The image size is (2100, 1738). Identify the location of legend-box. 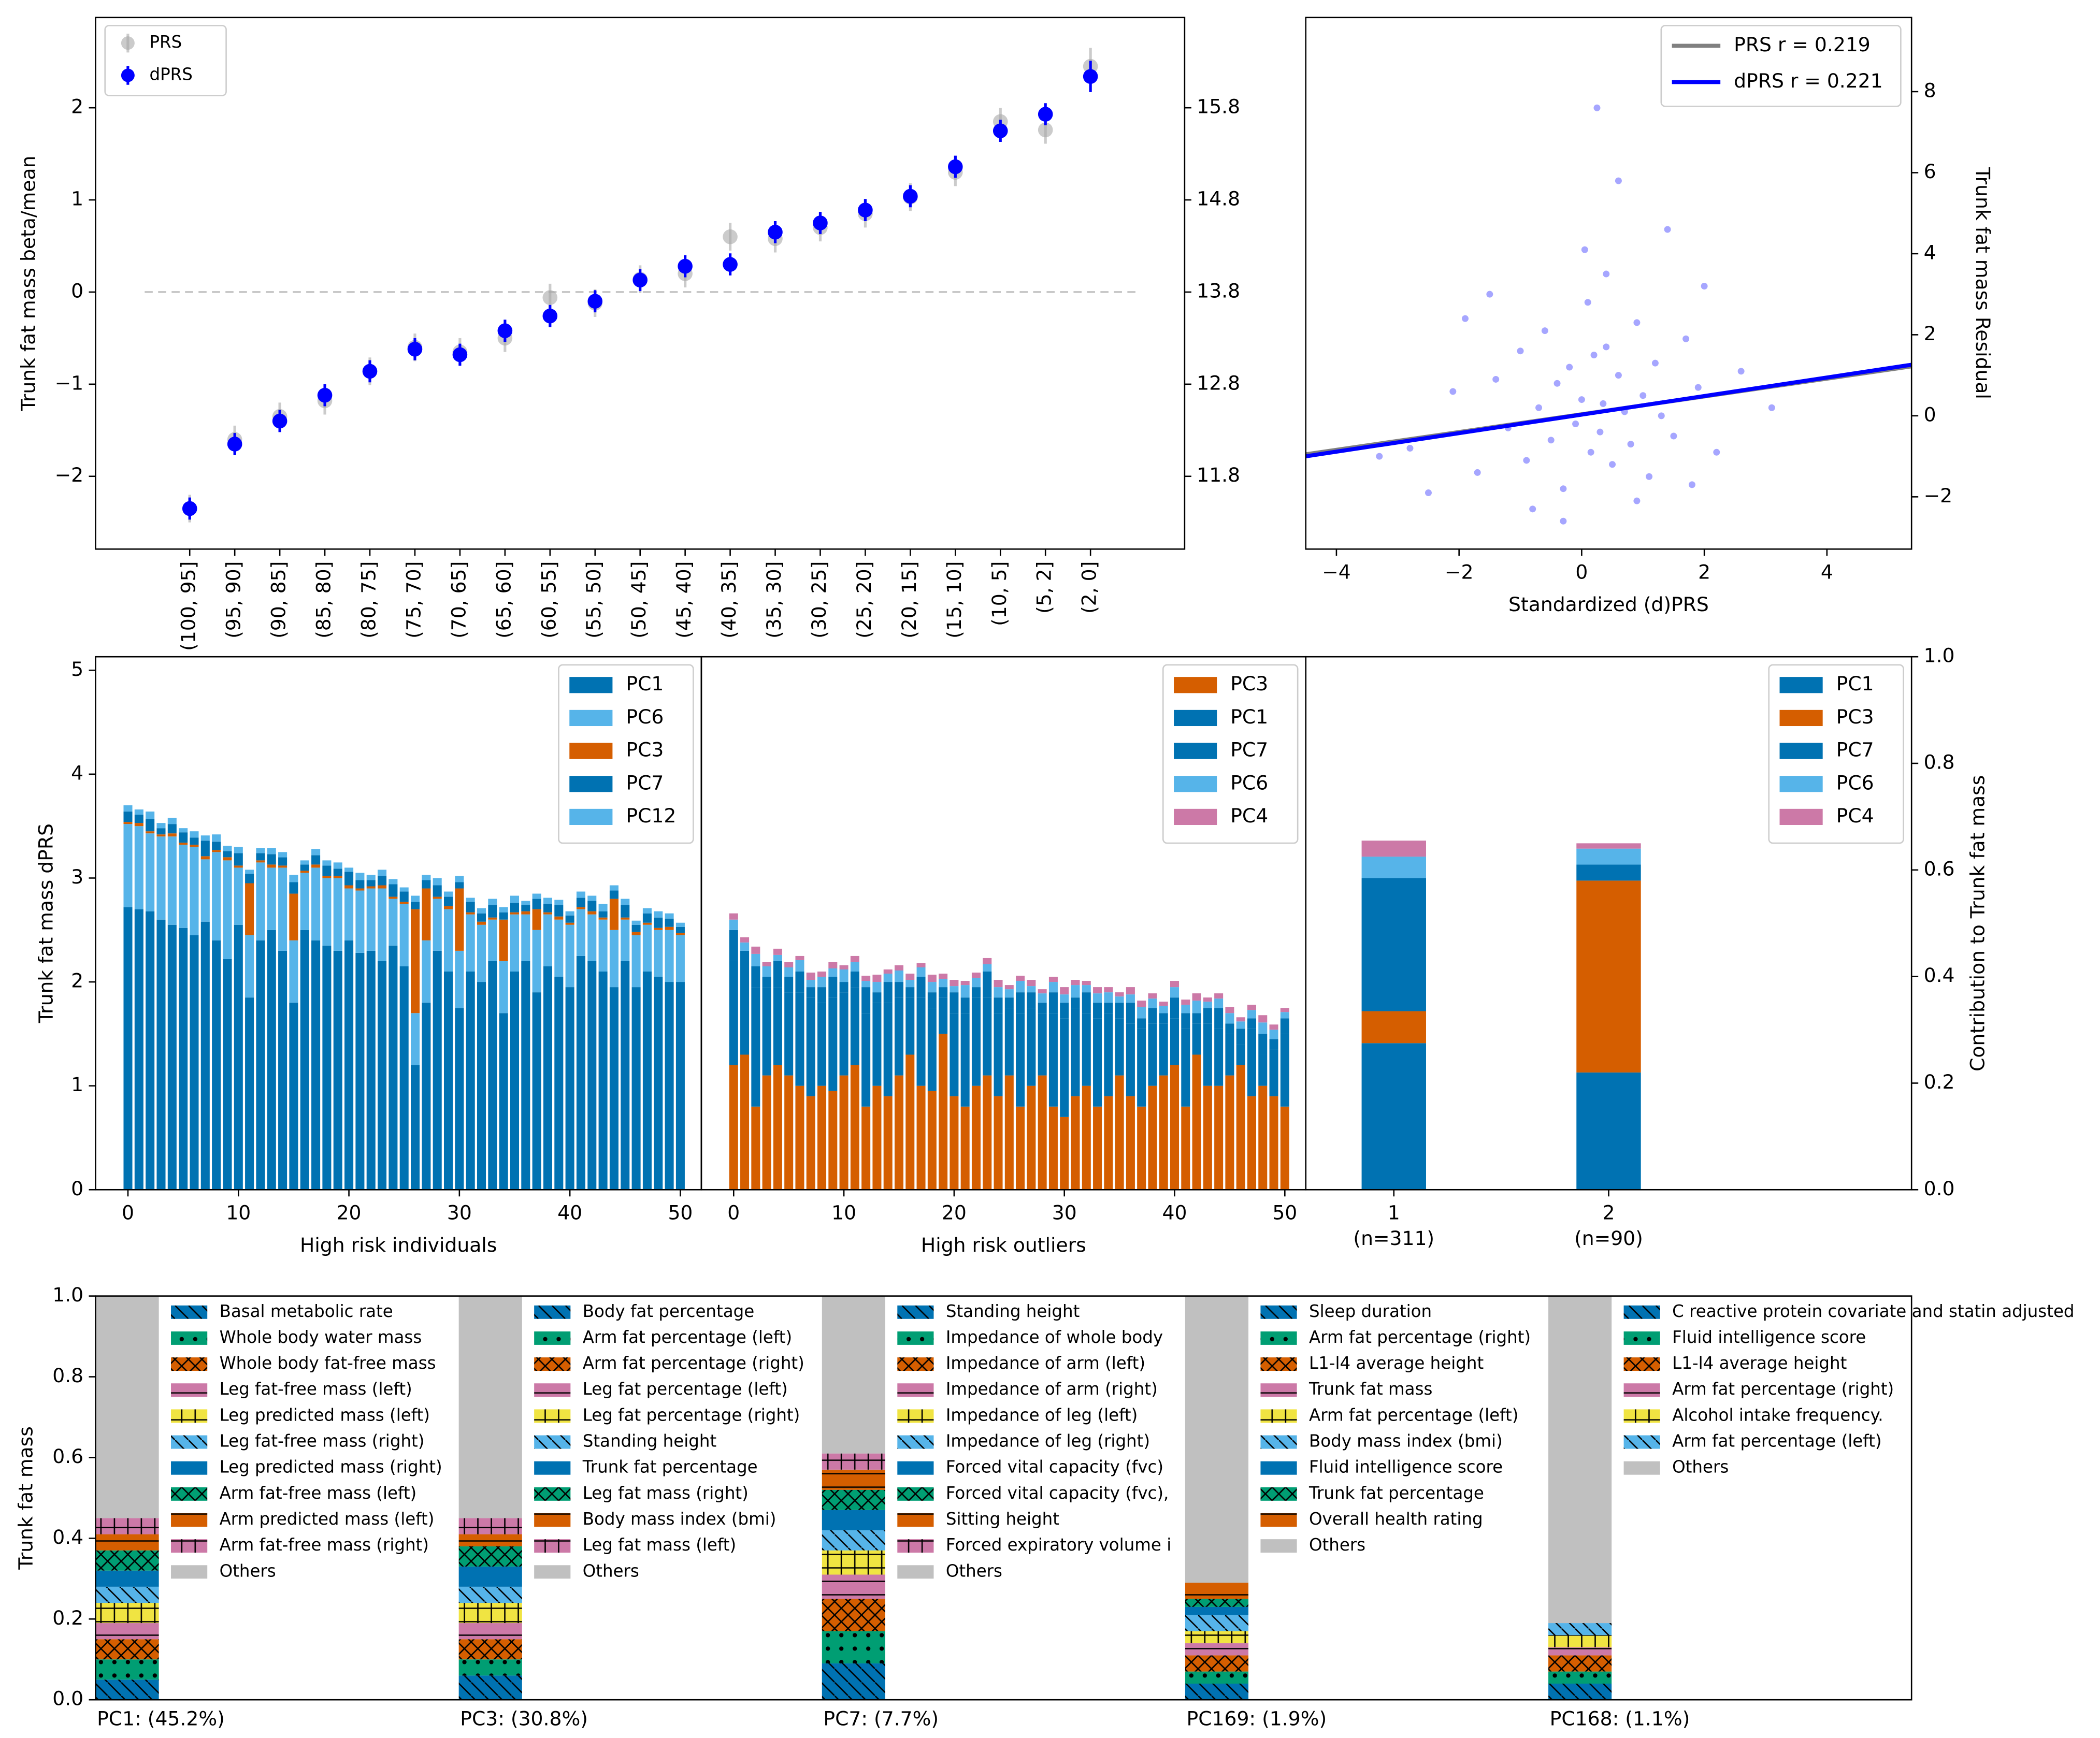
(1781, 66).